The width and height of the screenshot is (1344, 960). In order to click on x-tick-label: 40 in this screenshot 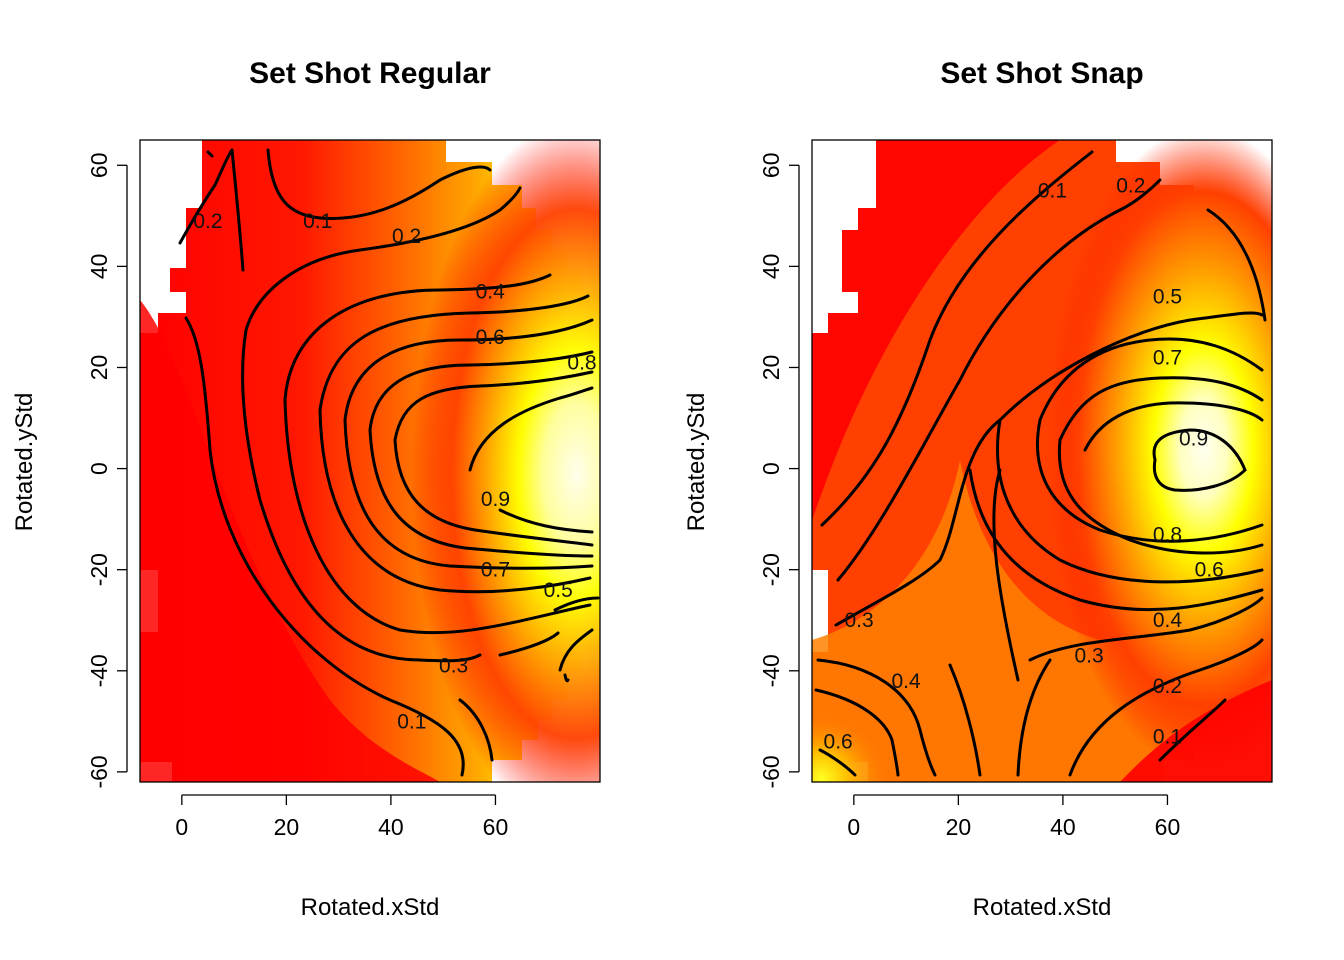, I will do `click(1063, 827)`.